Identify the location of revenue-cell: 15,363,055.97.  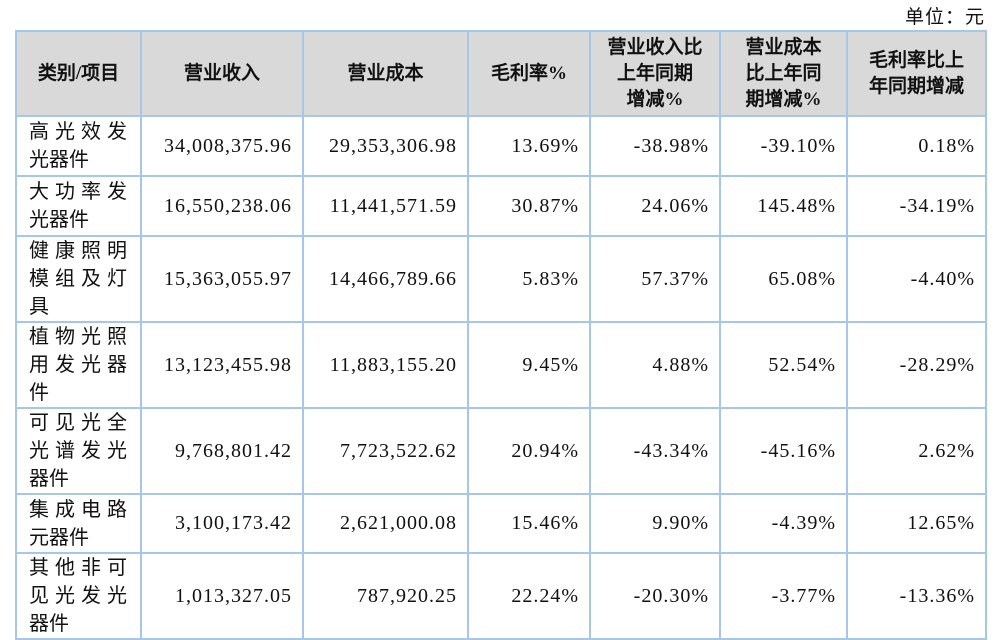
(222, 279).